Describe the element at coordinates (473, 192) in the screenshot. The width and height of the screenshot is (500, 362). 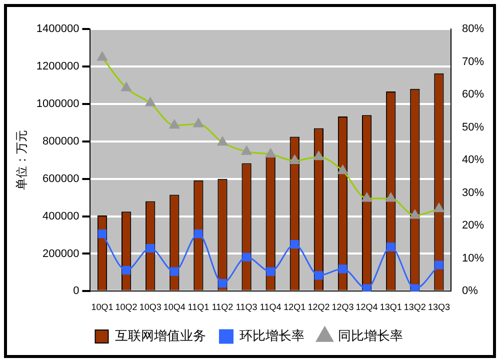
I see `y2-tick-label: 30%` at that location.